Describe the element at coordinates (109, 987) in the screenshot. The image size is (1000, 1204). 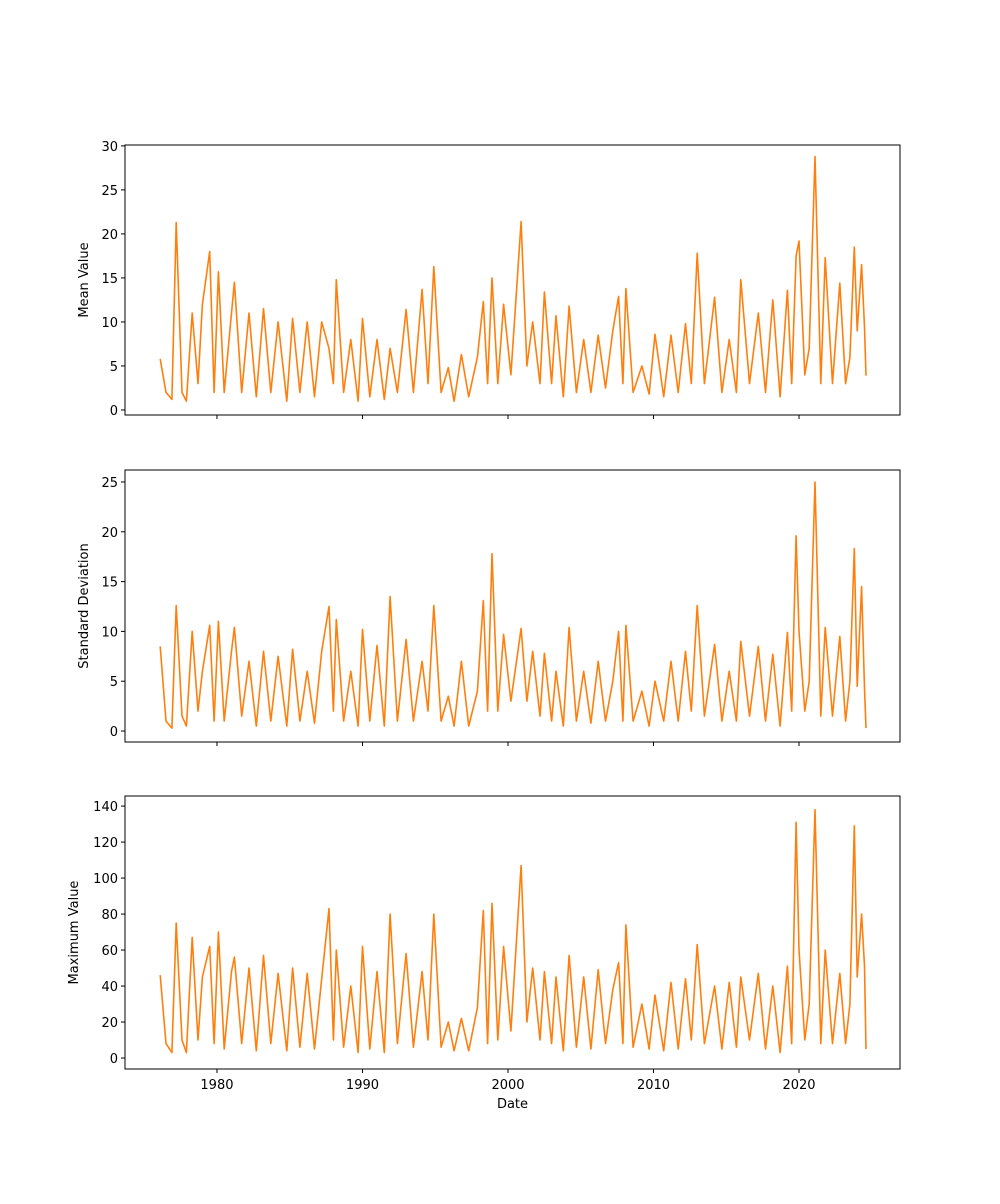
I see `y-tick-label: 40` at that location.